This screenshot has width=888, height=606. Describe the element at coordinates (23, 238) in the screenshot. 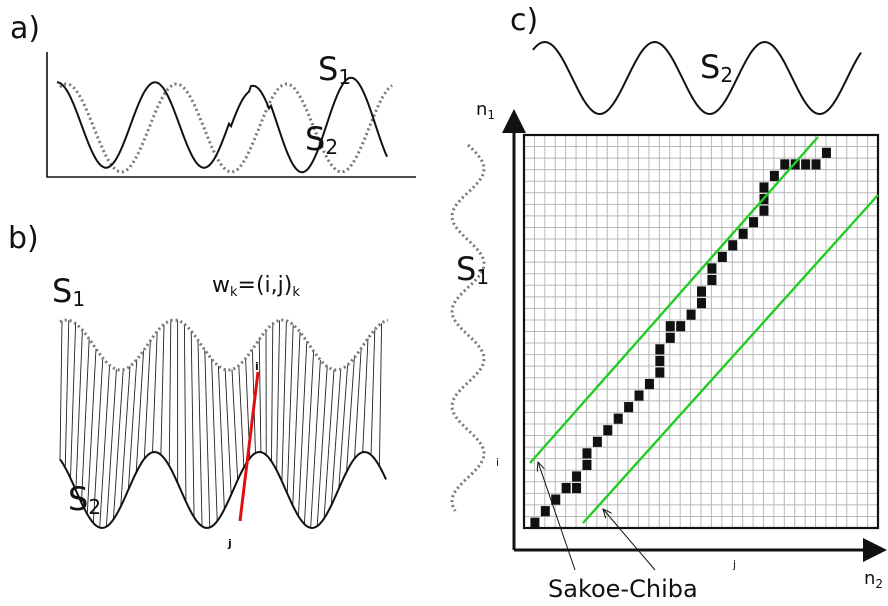

I see `panel-b-tag: b)` at that location.